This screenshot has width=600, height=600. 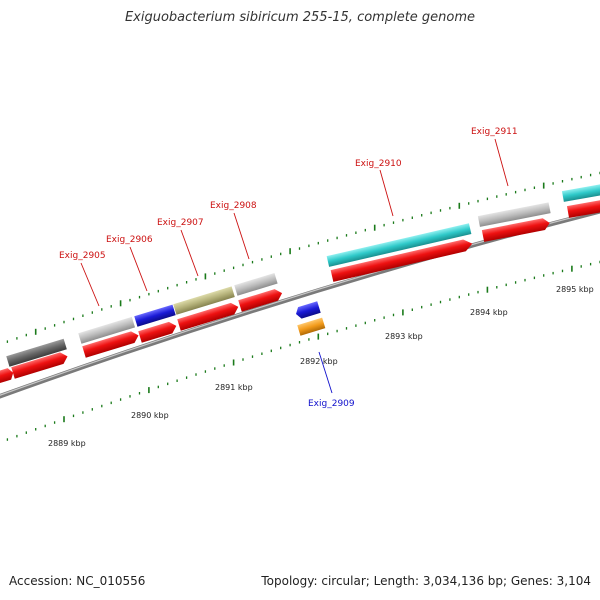 I want to click on scale-label-2889: 2889 kbp, so click(x=67, y=443).